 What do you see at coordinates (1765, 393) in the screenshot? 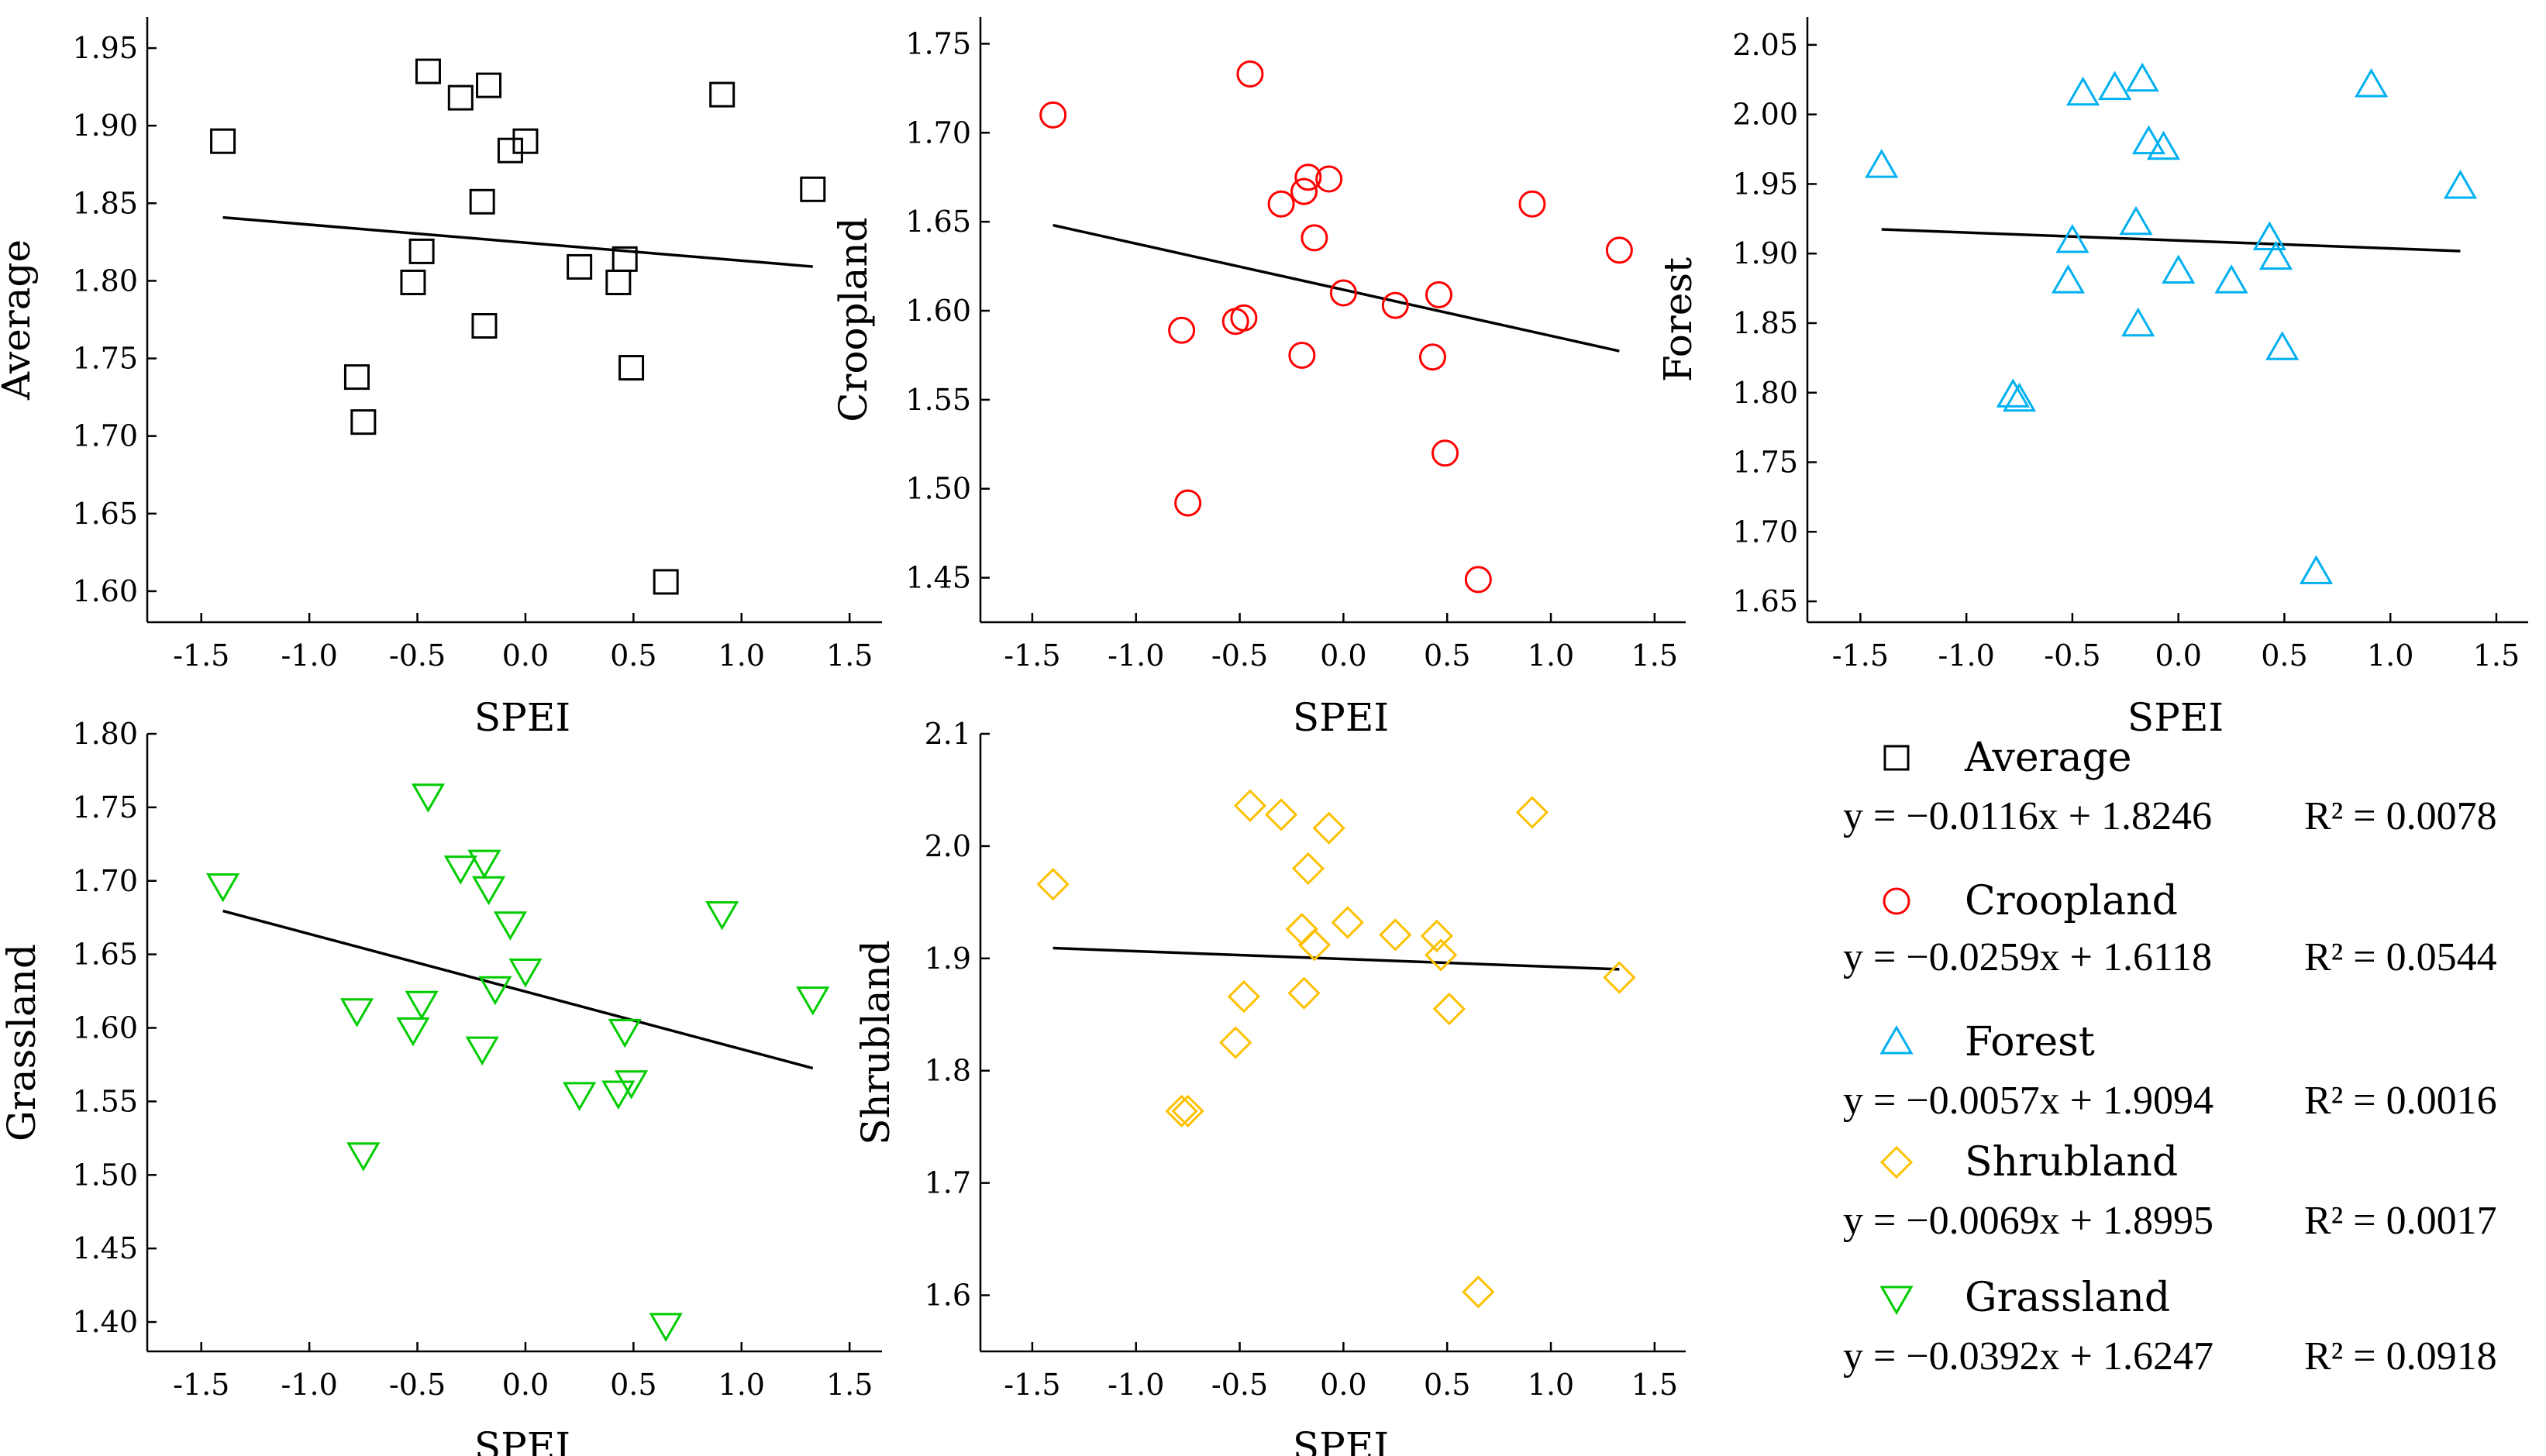
I see `y-tick-label: 1.80` at bounding box center [1765, 393].